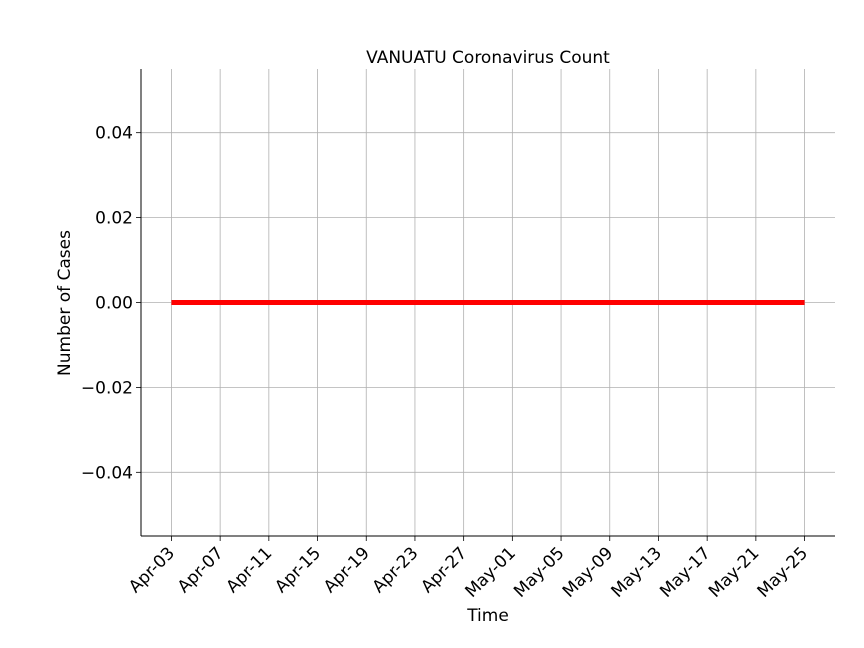 The image size is (864, 648). I want to click on x-tick-label: Apr-11, so click(250, 570).